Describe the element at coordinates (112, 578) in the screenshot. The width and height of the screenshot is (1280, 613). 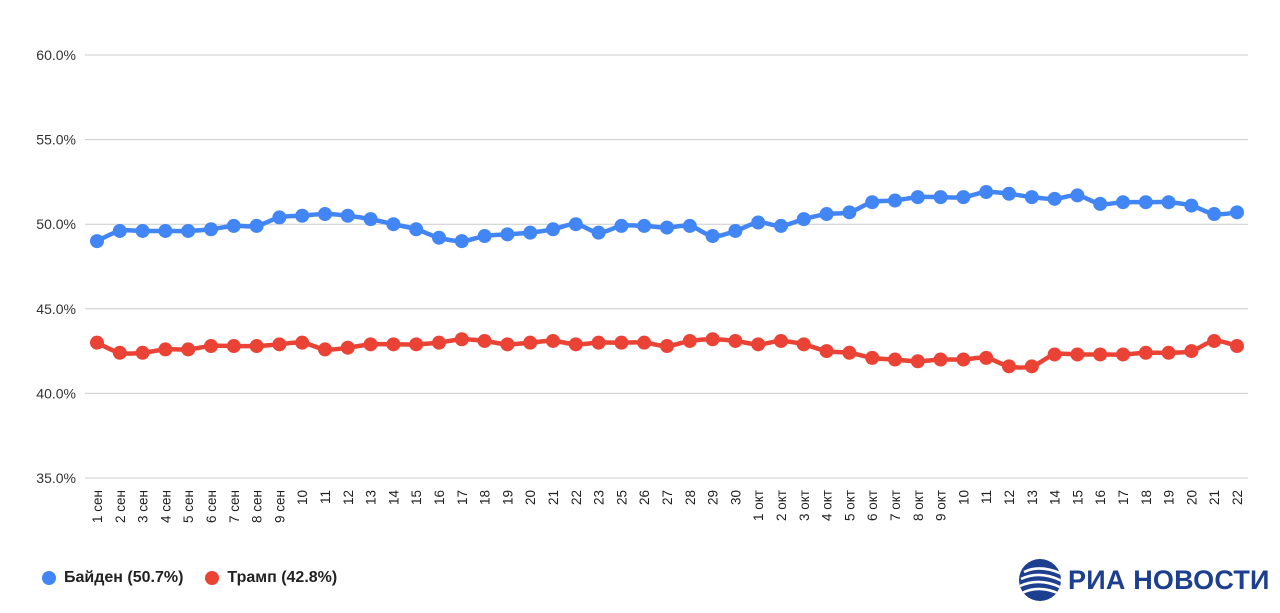
I see `legend-item-biden: Байден (50.7%)` at that location.